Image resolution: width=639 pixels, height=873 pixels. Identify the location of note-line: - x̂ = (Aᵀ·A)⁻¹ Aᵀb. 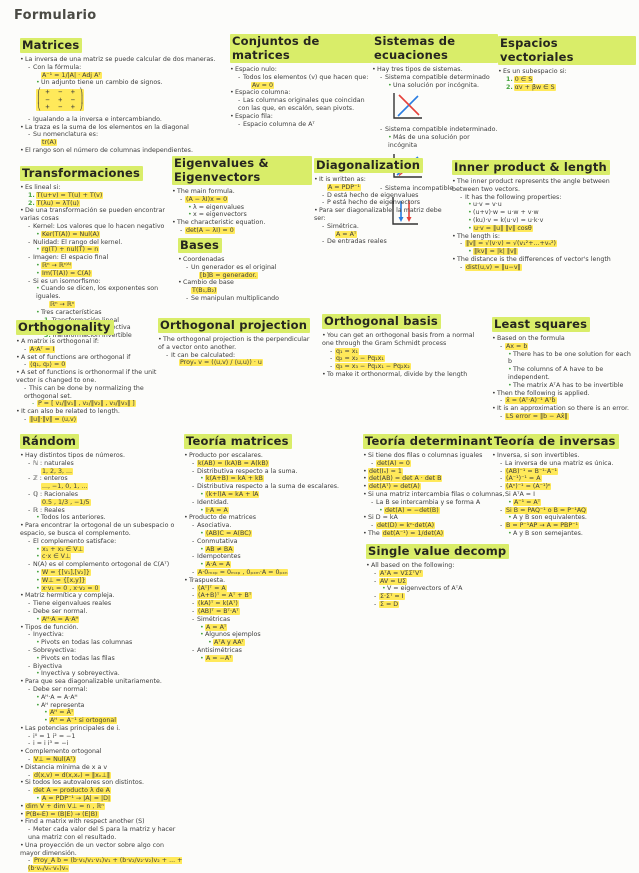
(564, 401).